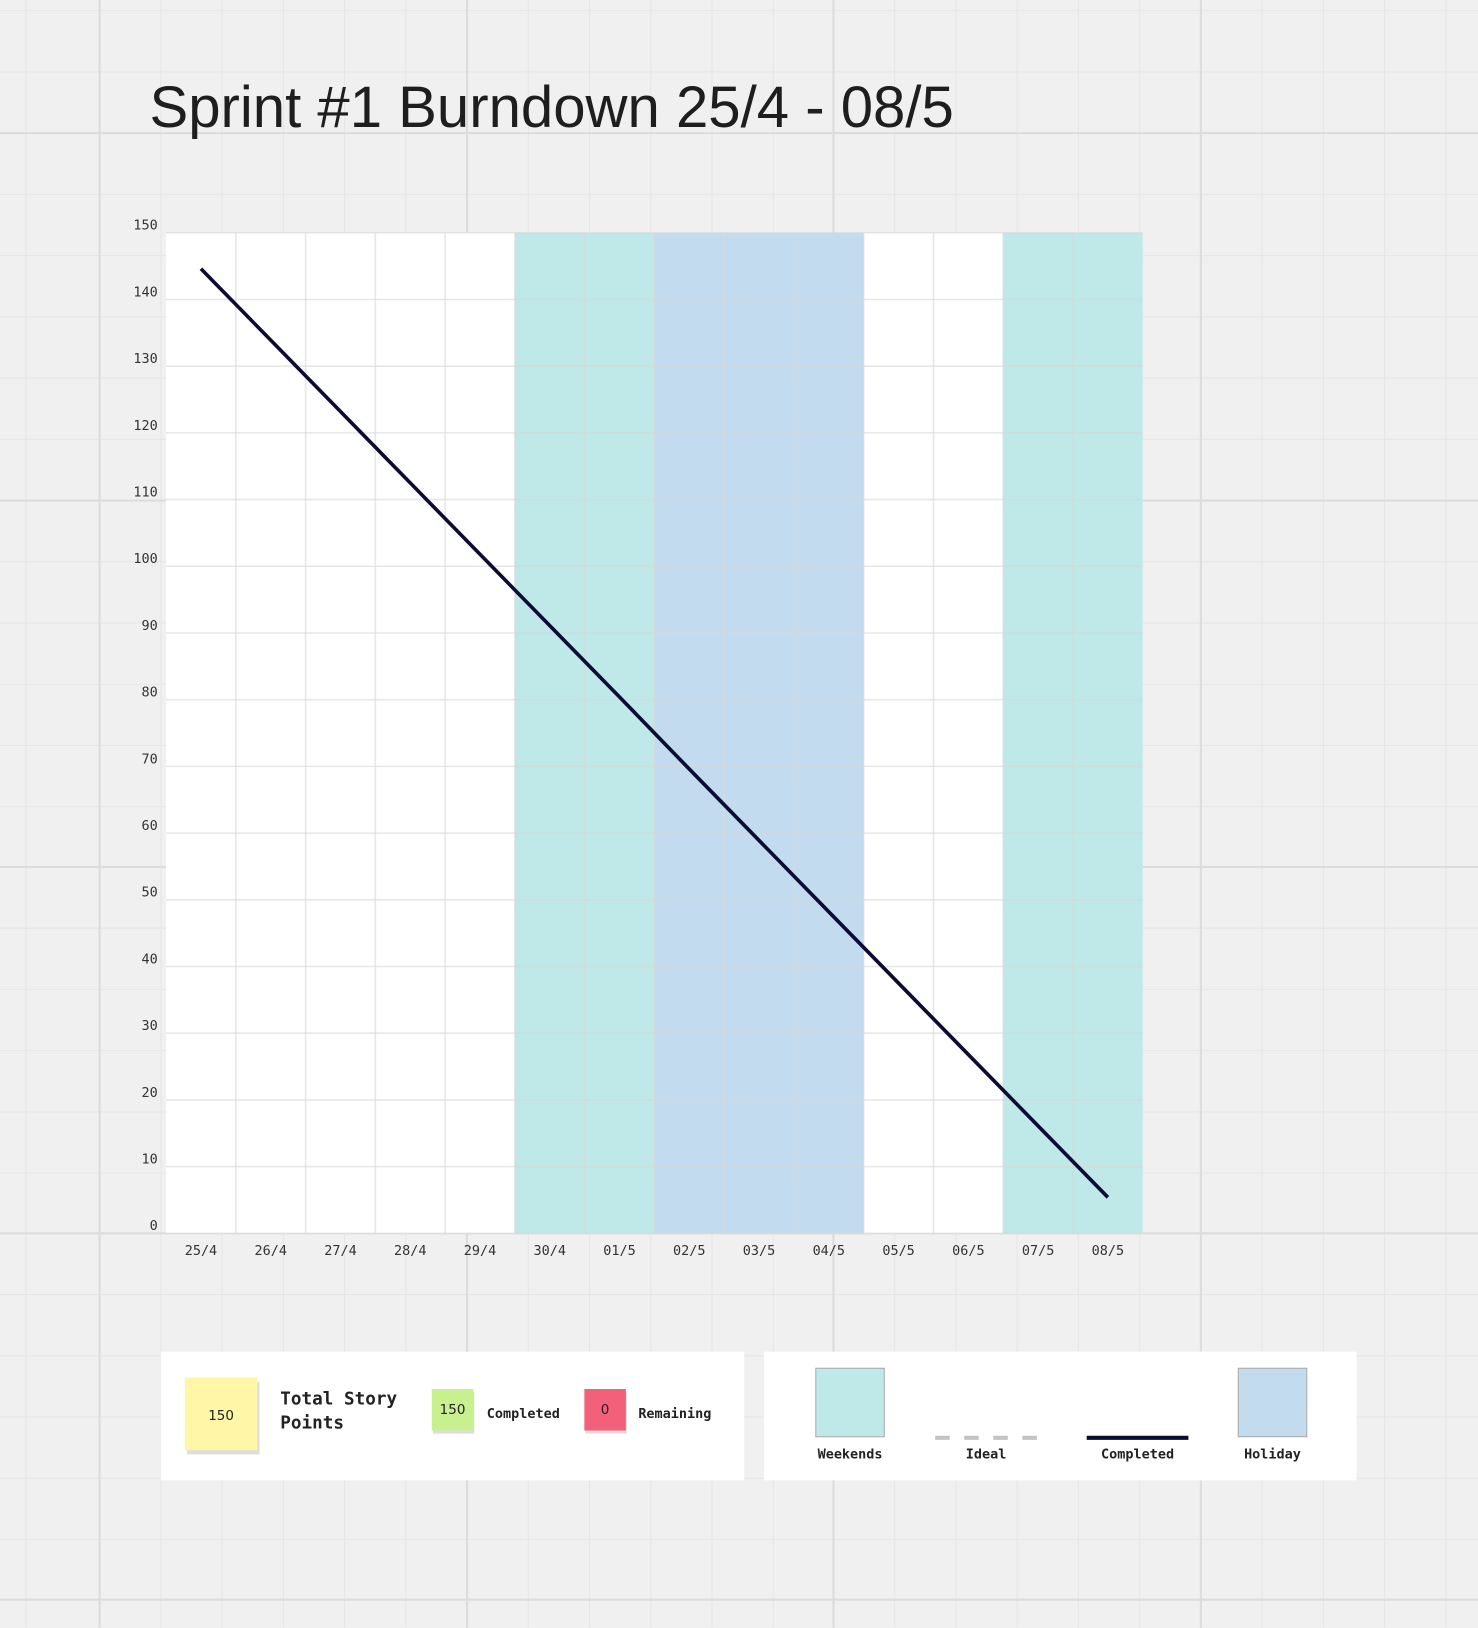  Describe the element at coordinates (550, 1251) in the screenshot. I see `x-tick-label: 30/4` at that location.